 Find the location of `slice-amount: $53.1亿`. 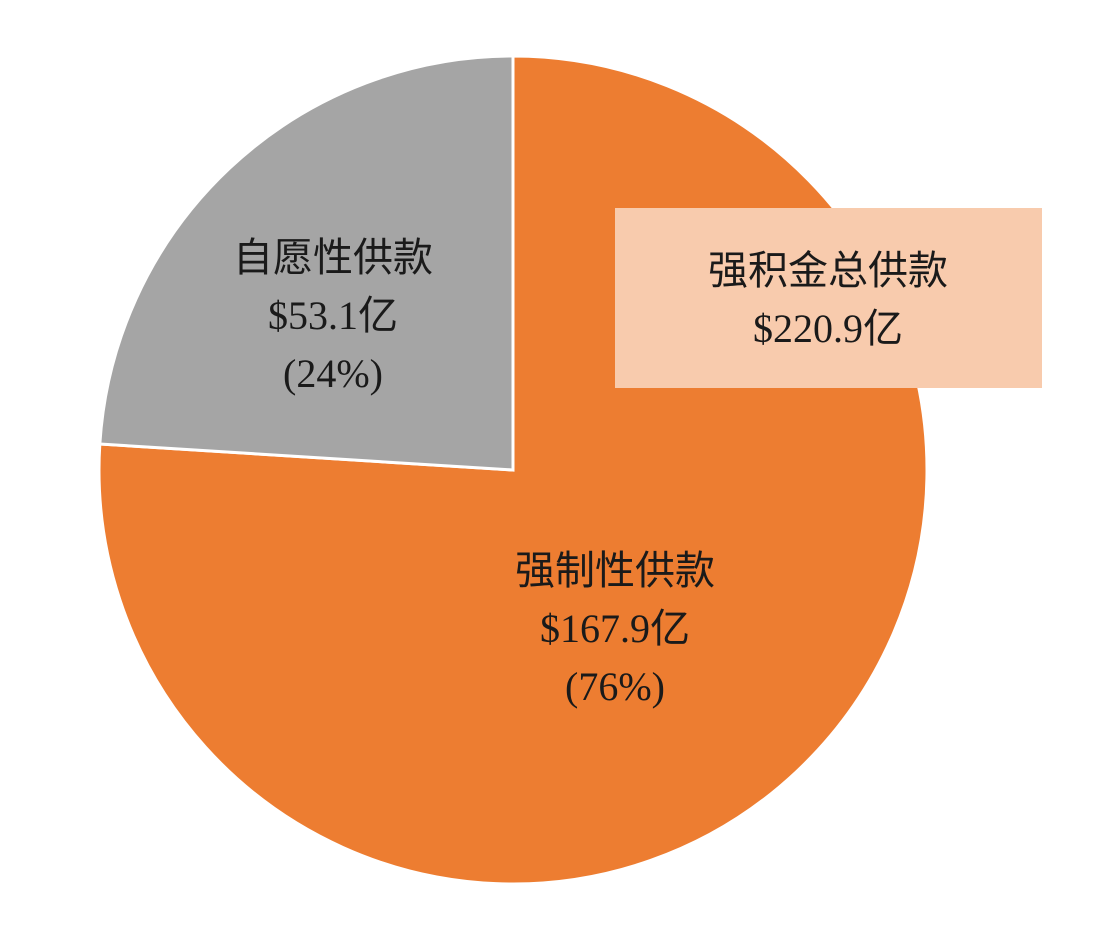

slice-amount: $53.1亿 is located at coordinates (333, 315).